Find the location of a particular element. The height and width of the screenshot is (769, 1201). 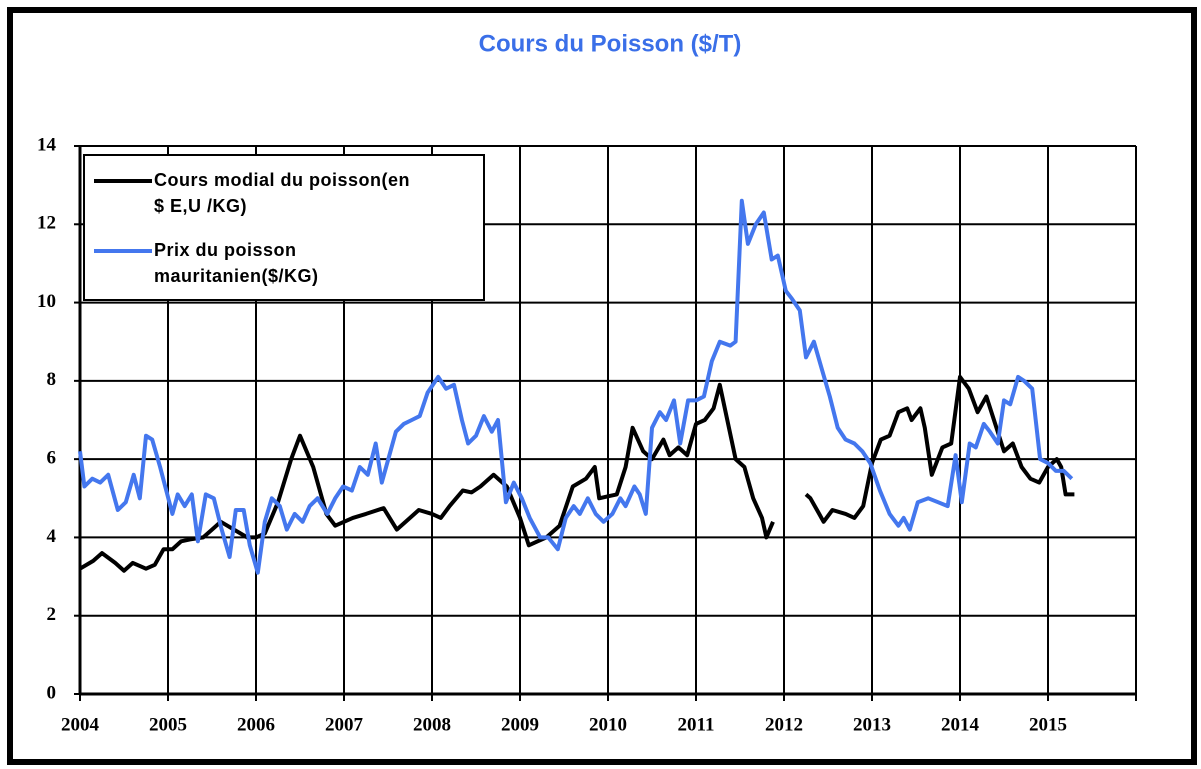

y-tick-label: 0 is located at coordinates (52, 692).